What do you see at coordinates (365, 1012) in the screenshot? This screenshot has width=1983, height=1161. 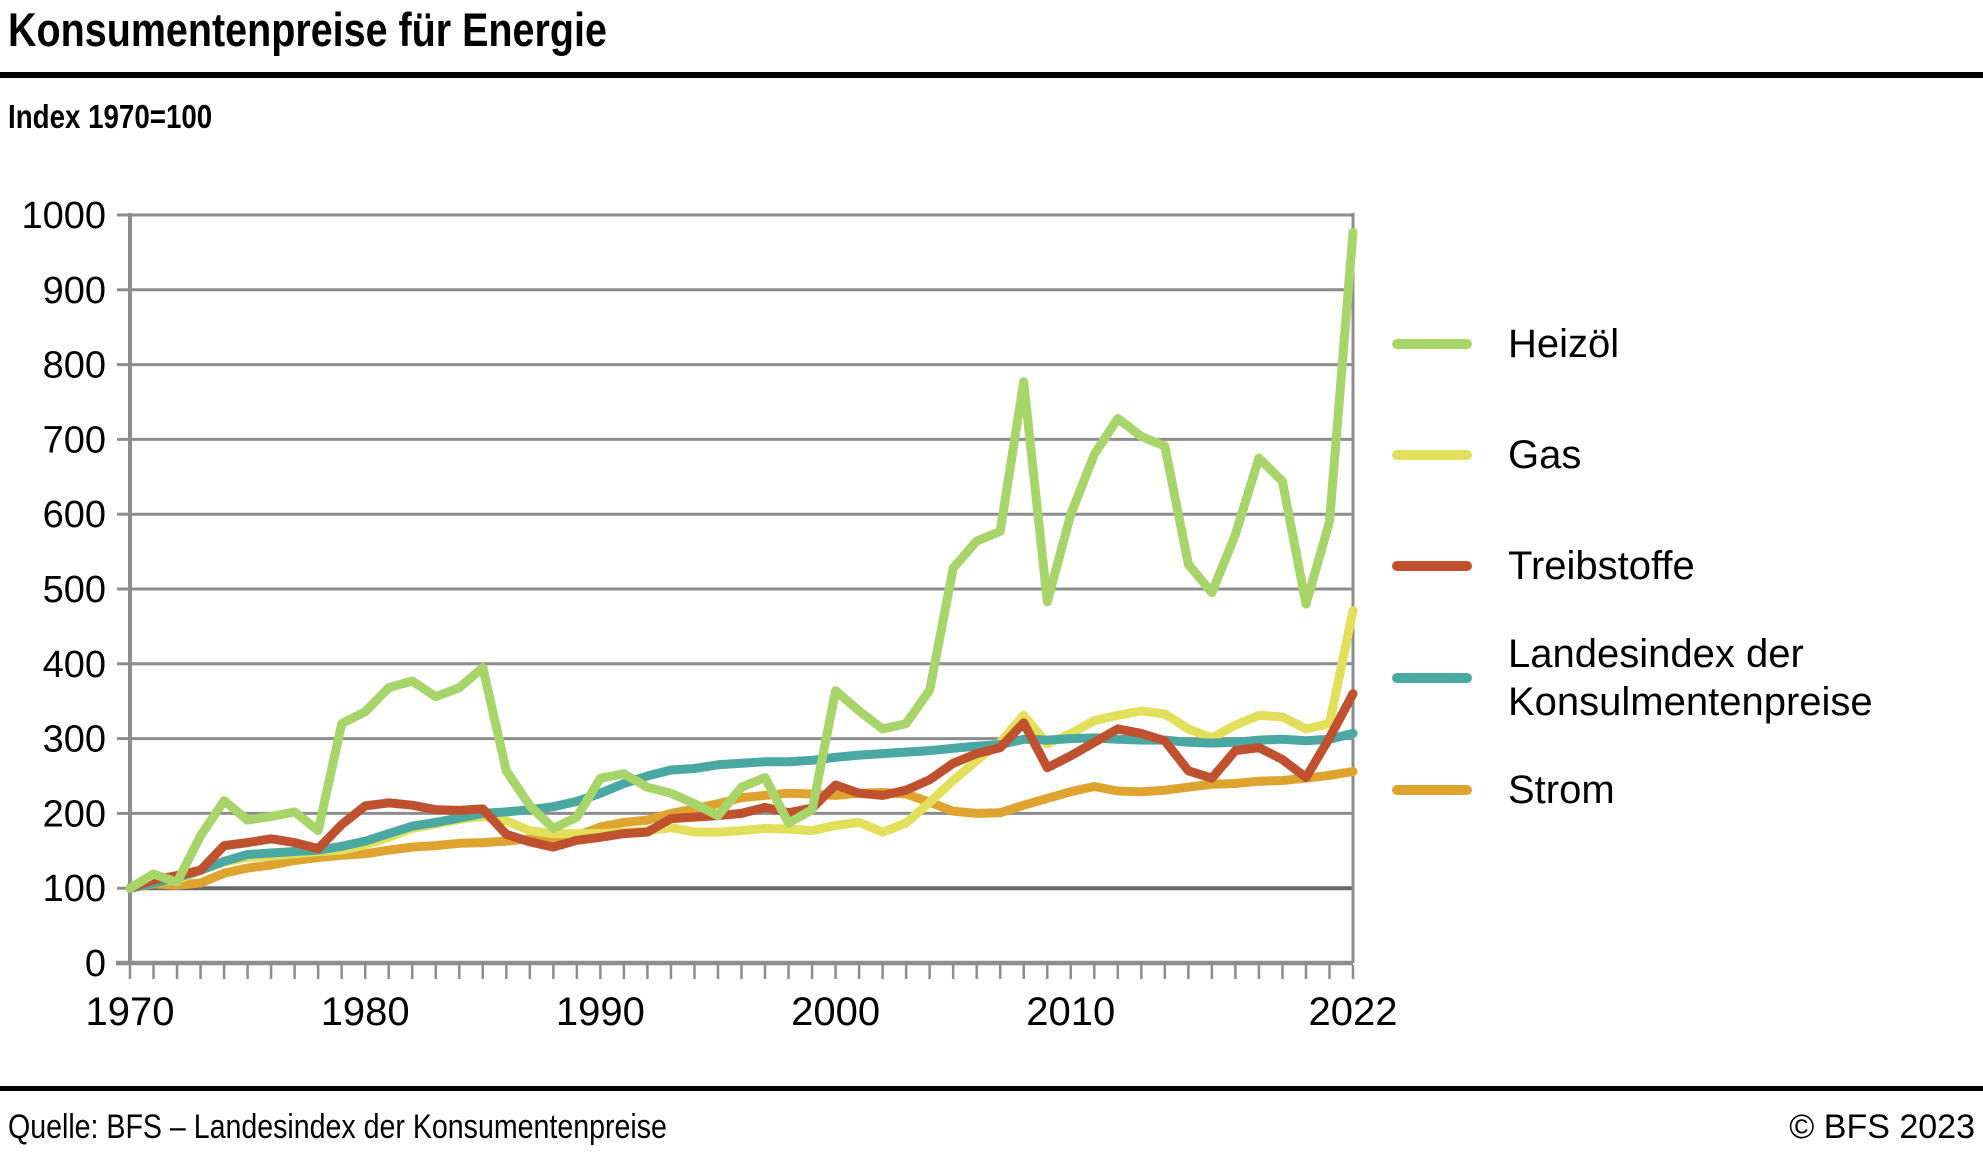 I see `svg-text: 1980` at bounding box center [365, 1012].